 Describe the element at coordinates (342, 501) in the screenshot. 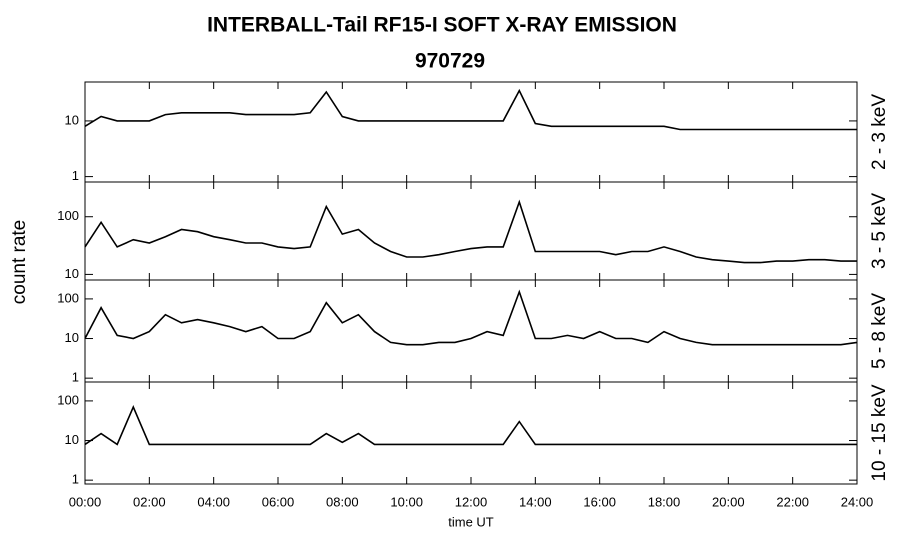

I see `x-tick-label: 08:00` at that location.